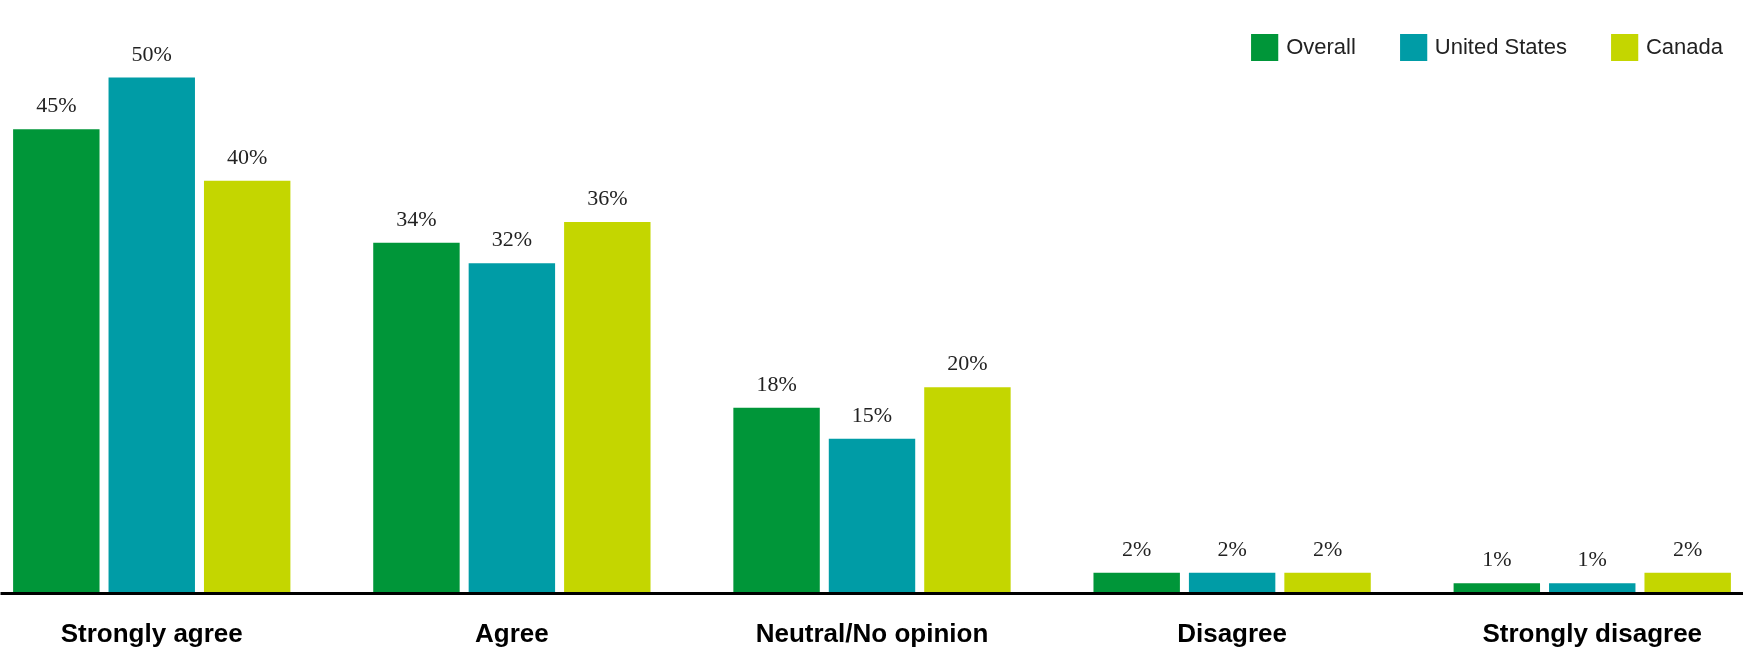 This screenshot has width=1743, height=656. I want to click on x-tick-label: Agree, so click(512, 632).